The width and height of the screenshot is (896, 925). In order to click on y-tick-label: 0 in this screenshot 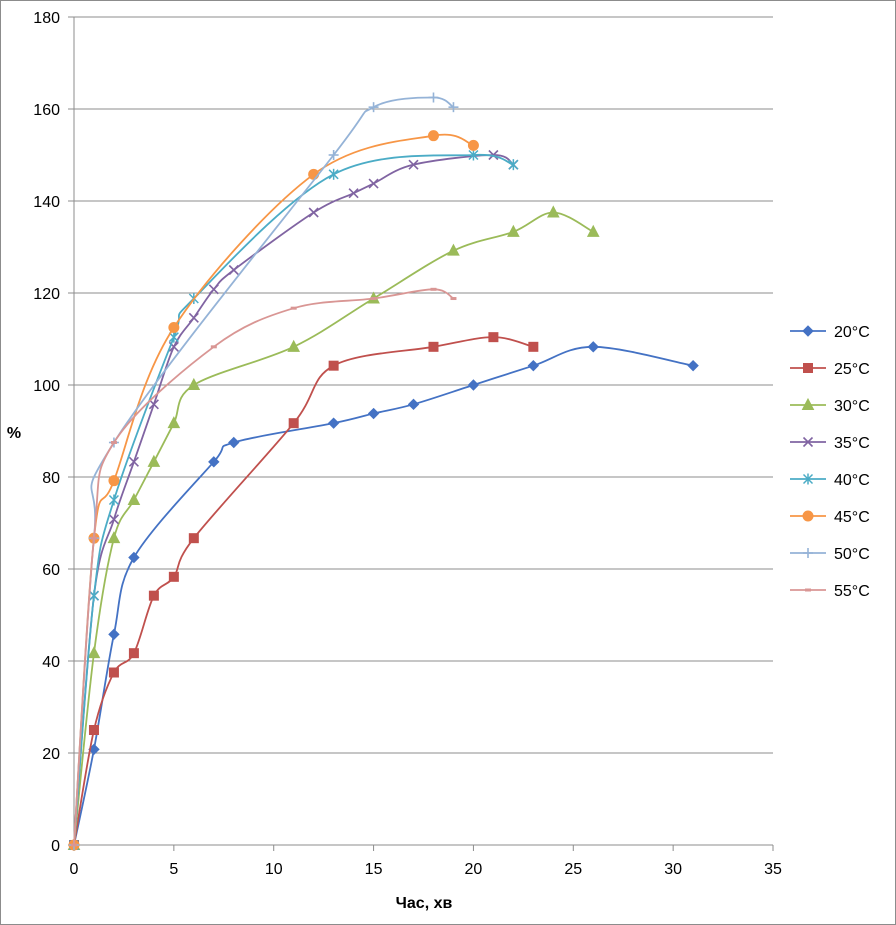, I will do `click(55, 846)`.